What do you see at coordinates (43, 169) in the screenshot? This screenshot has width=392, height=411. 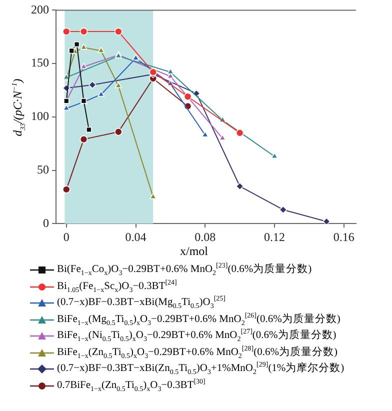 I see `y-tick-label: 50` at bounding box center [43, 169].